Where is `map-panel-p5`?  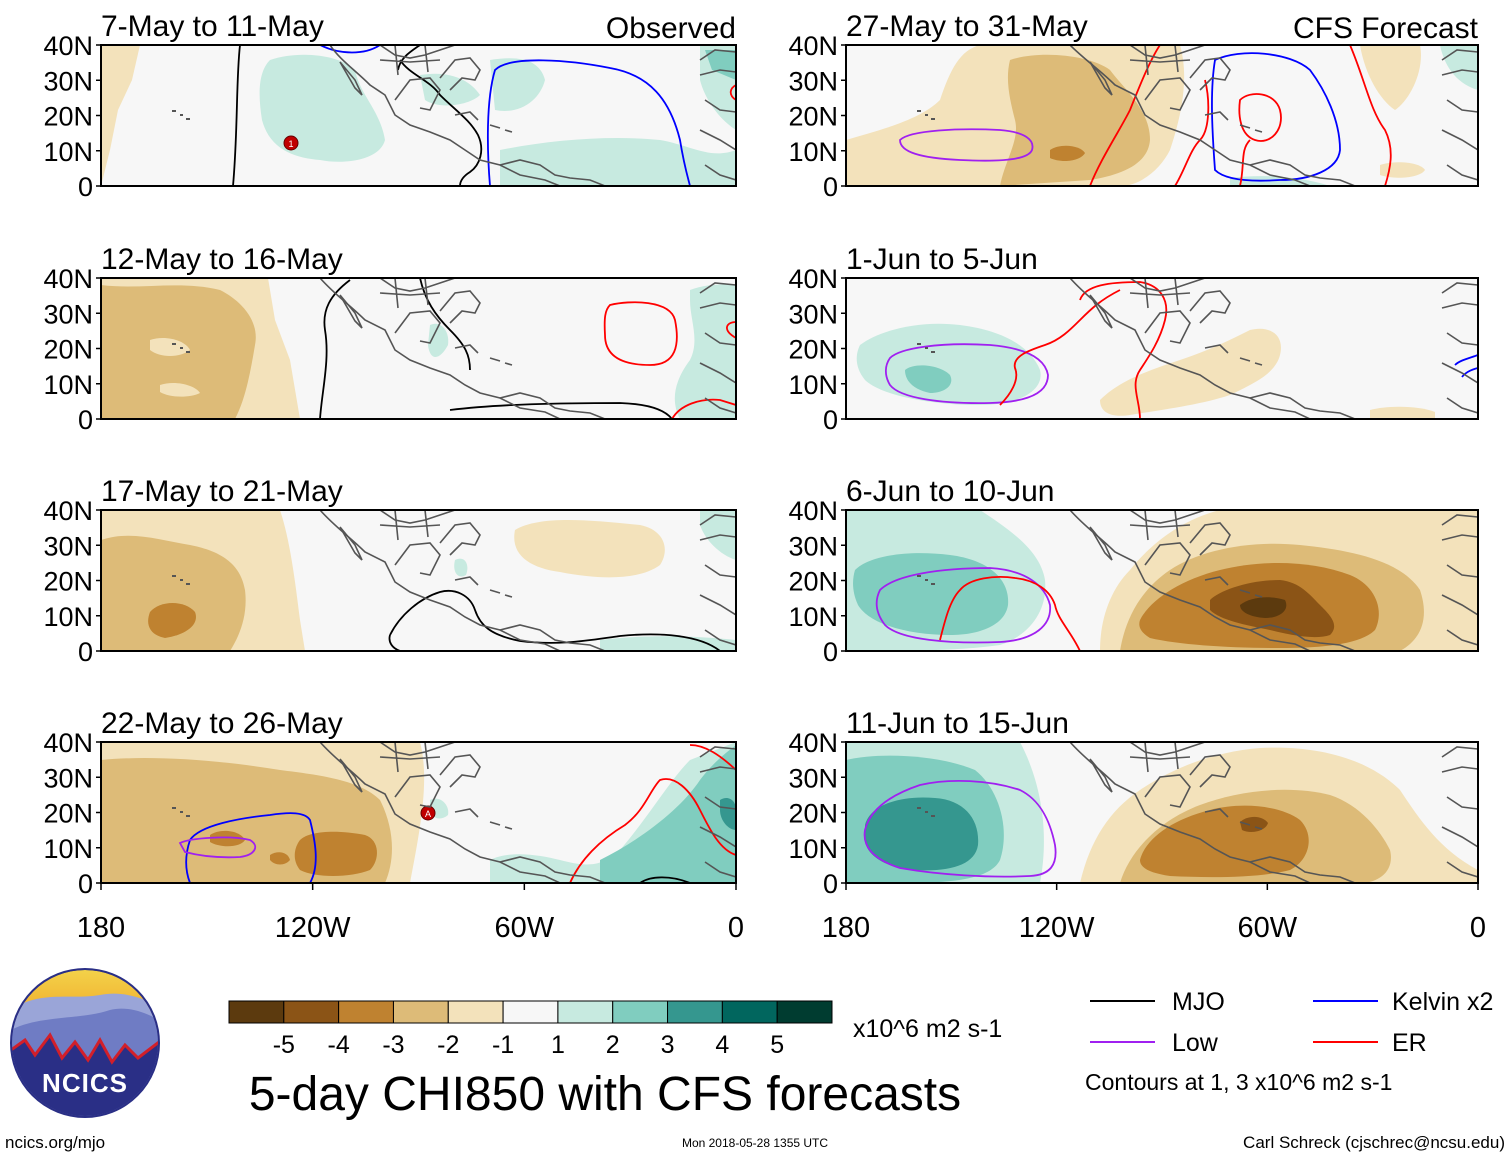 map-panel-p5 is located at coordinates (1162, 115).